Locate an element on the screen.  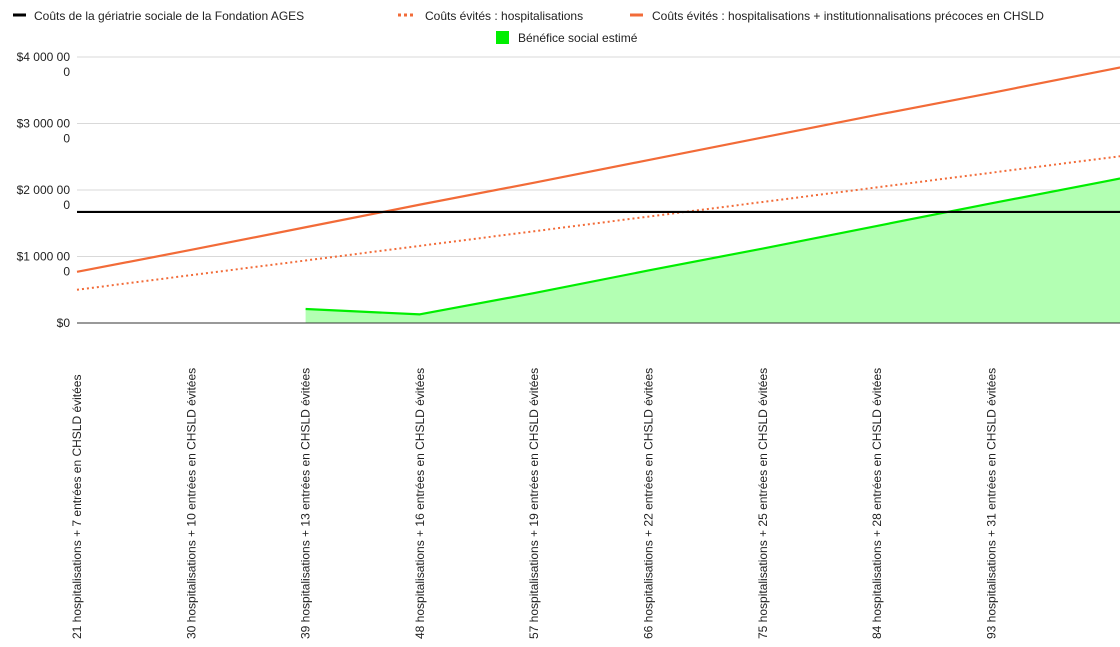
legend-item-hospitalisations: Coûts évités : hospitalisations is located at coordinates (490, 16).